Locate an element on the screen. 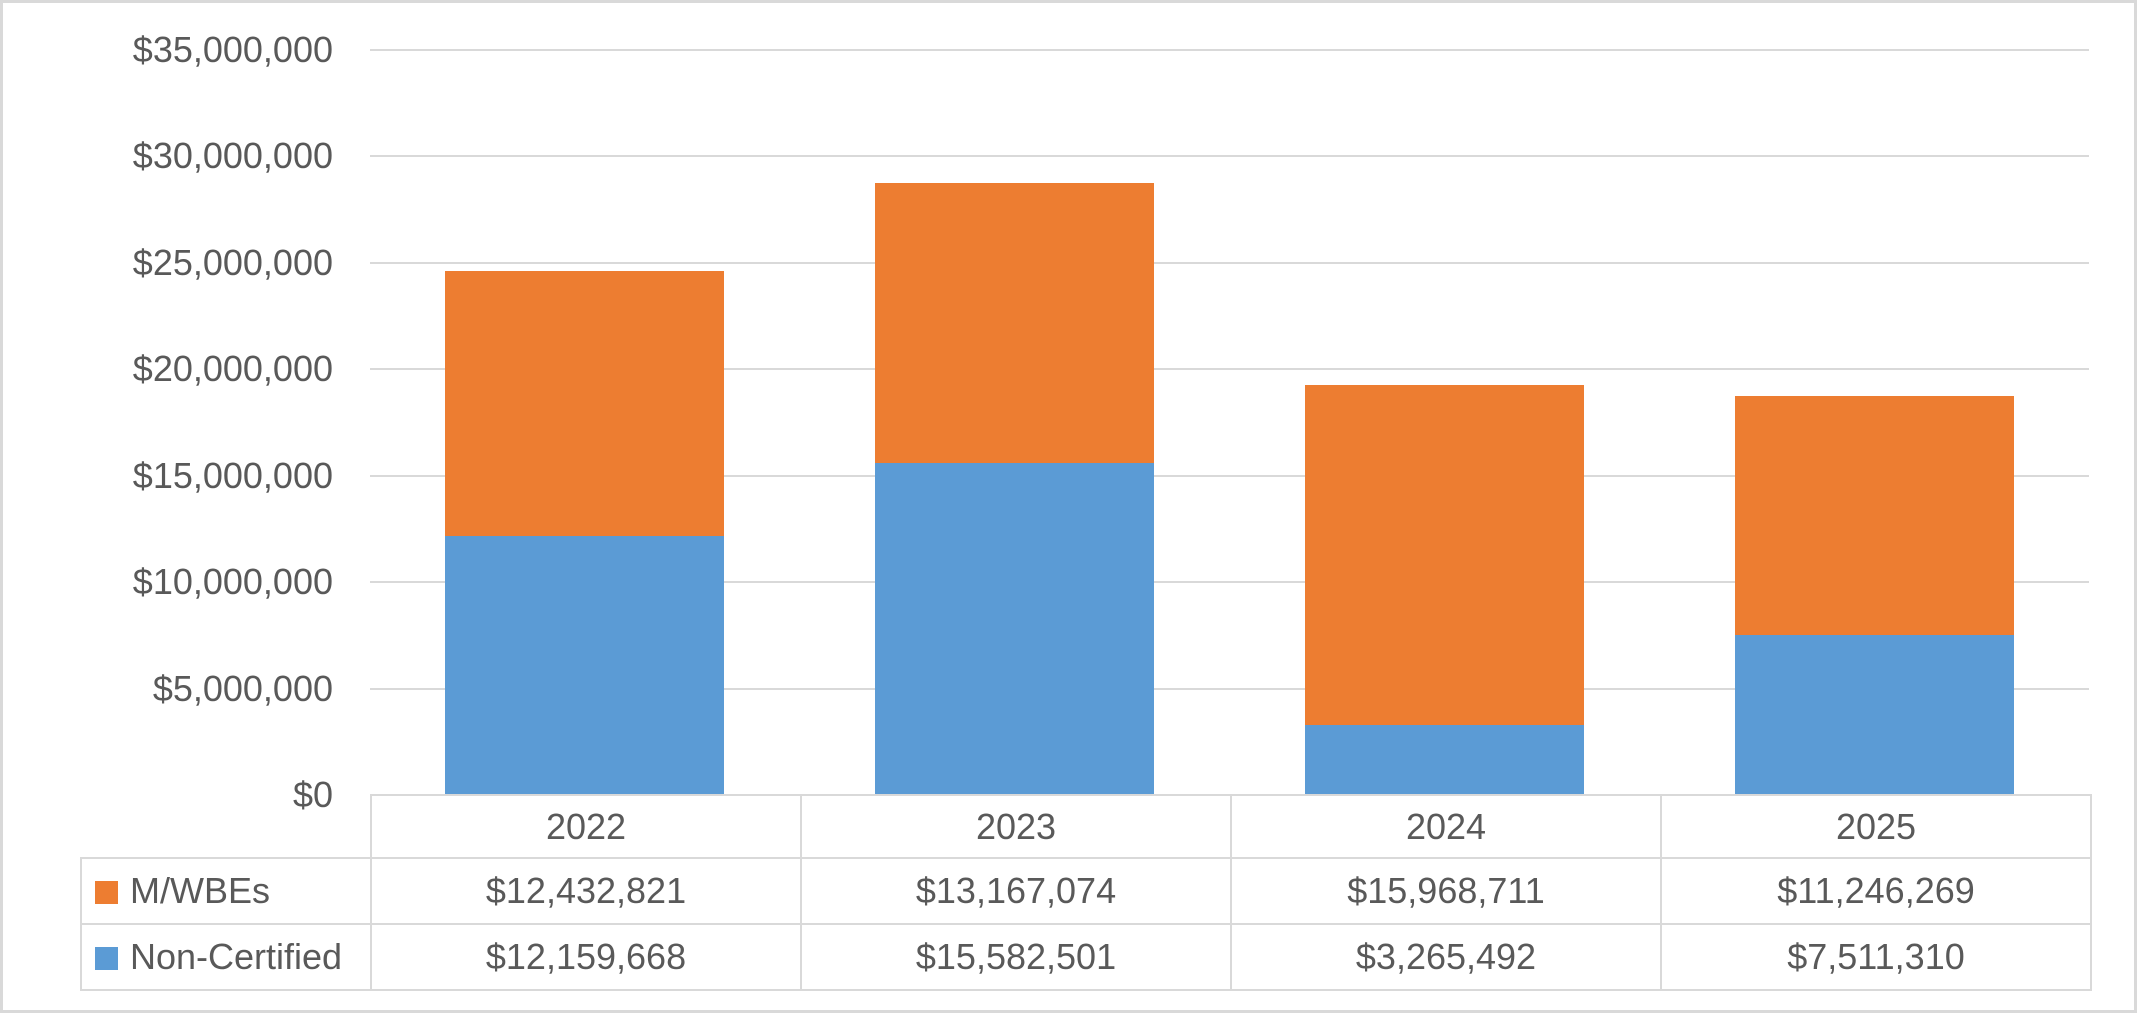  y-axis-tick-label: $25,000,000 is located at coordinates (232, 262).